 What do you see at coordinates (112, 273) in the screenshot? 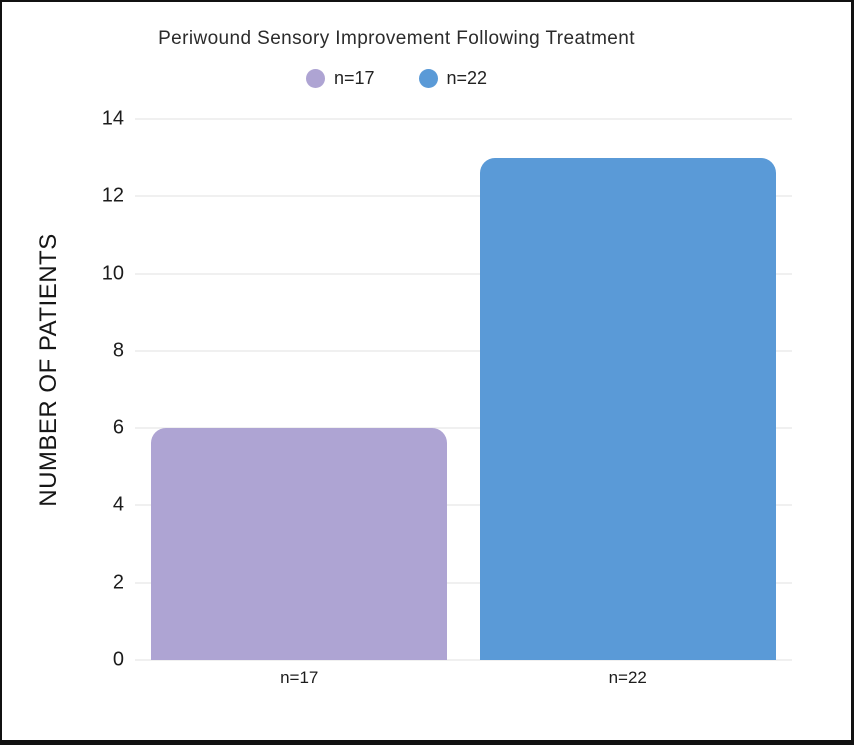
I see `y-tick-label: 10` at bounding box center [112, 273].